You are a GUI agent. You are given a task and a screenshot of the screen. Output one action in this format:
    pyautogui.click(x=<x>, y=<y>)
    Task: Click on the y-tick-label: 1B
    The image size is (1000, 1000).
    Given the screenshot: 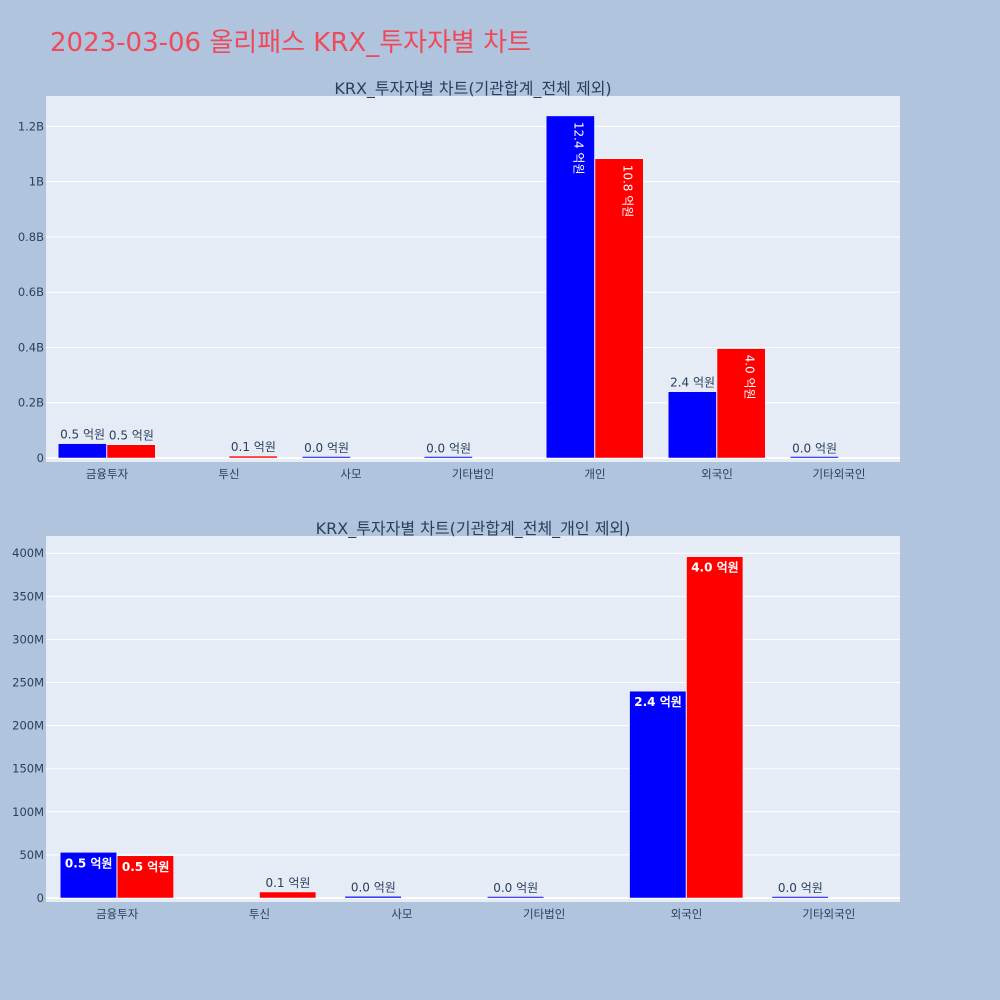 What is the action you would take?
    pyautogui.click(x=36, y=182)
    